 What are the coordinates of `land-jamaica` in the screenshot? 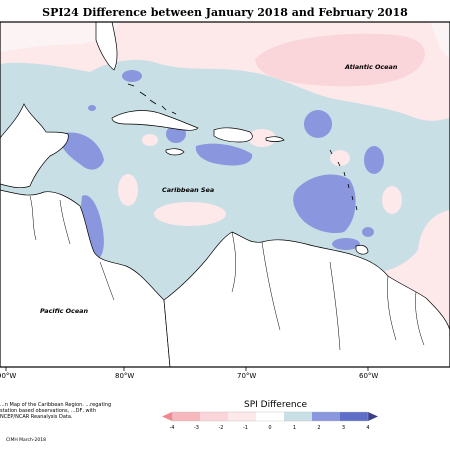 It's located at (175, 152).